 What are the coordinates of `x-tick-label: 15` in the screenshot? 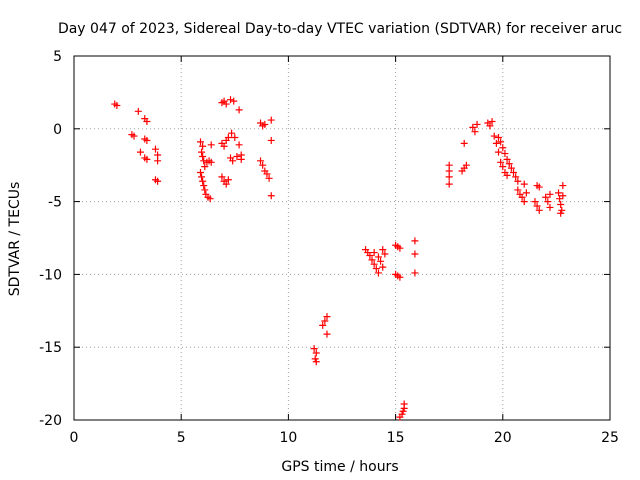 It's located at (396, 438).